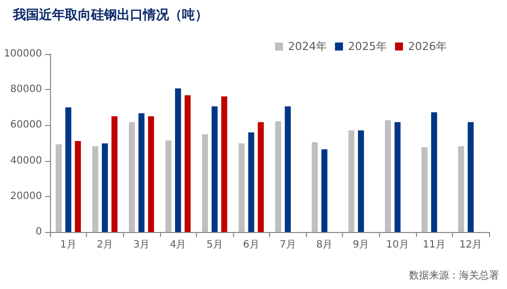 The height and width of the screenshot is (289, 507). Describe the element at coordinates (251, 245) in the screenshot. I see `x-tick-label: 6月` at that location.